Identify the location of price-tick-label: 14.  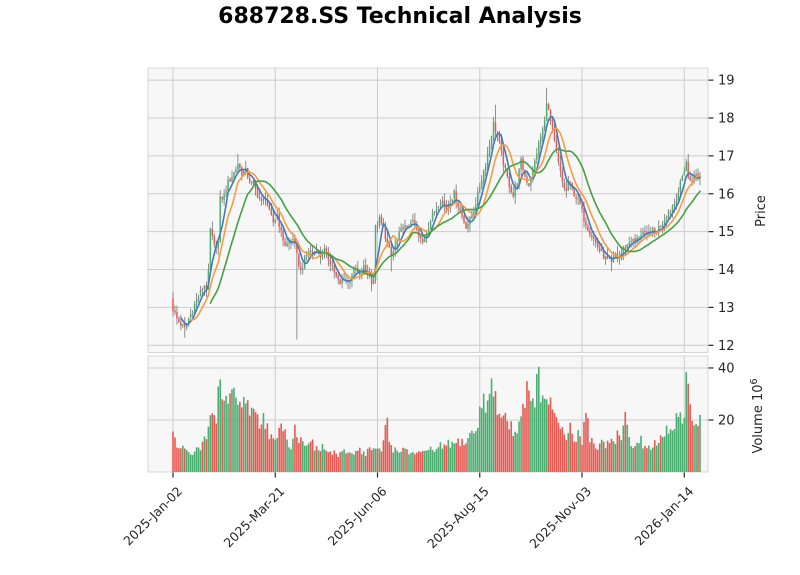
(726, 270).